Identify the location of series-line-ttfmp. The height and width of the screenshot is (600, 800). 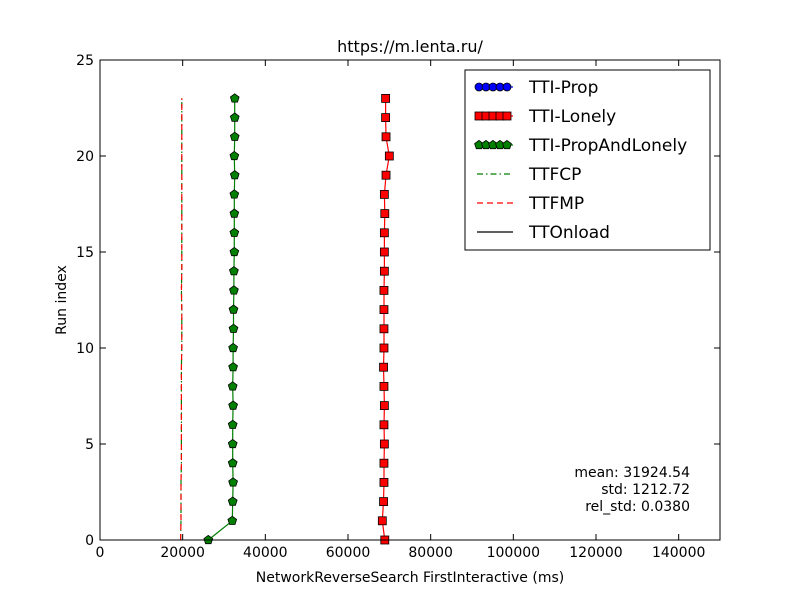
(181, 319).